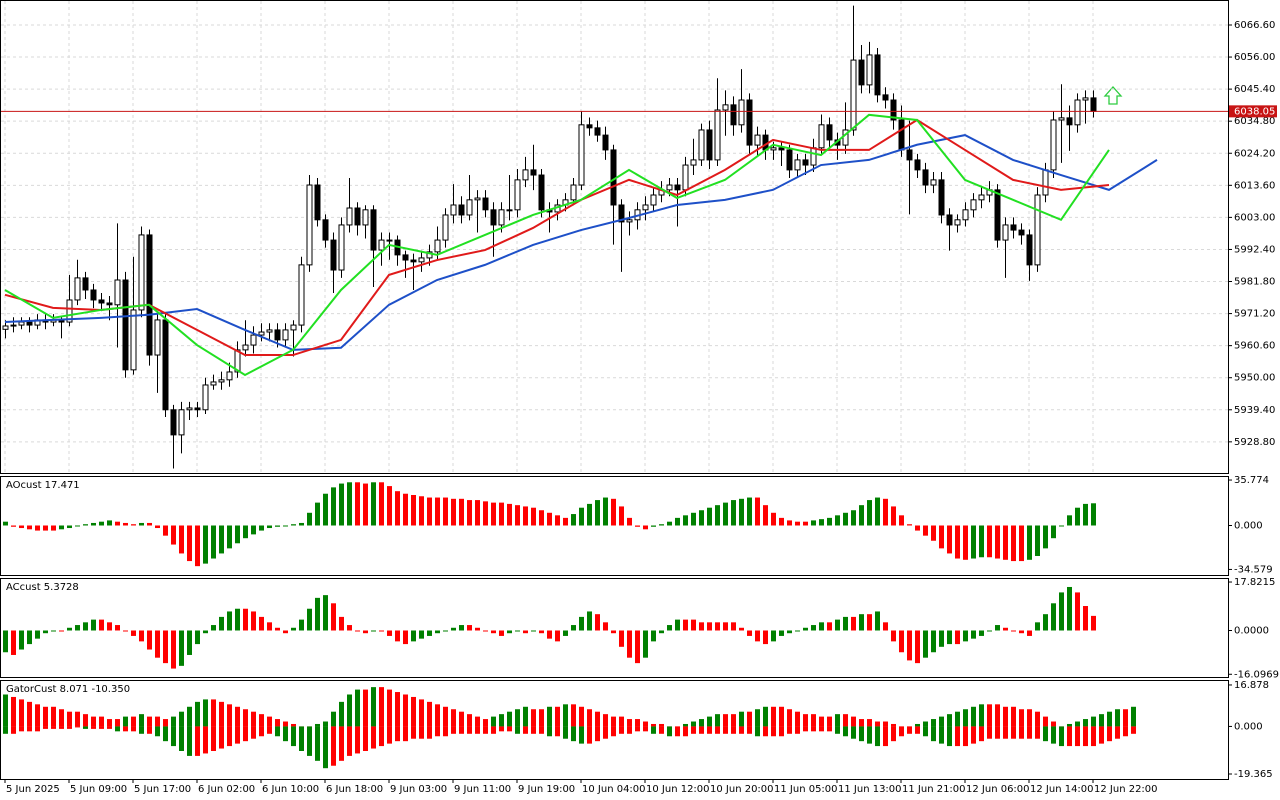  Describe the element at coordinates (1062, 789) in the screenshot. I see `x-tick-label: 12 Jun 14:00` at that location.